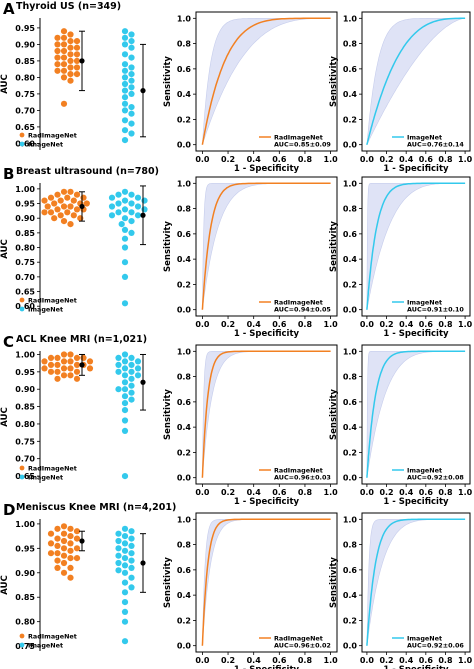 This screenshot has width=474, height=669. Describe the element at coordinates (25, 424) in the screenshot. I see `dot-tick-label: 0.80` at that location.